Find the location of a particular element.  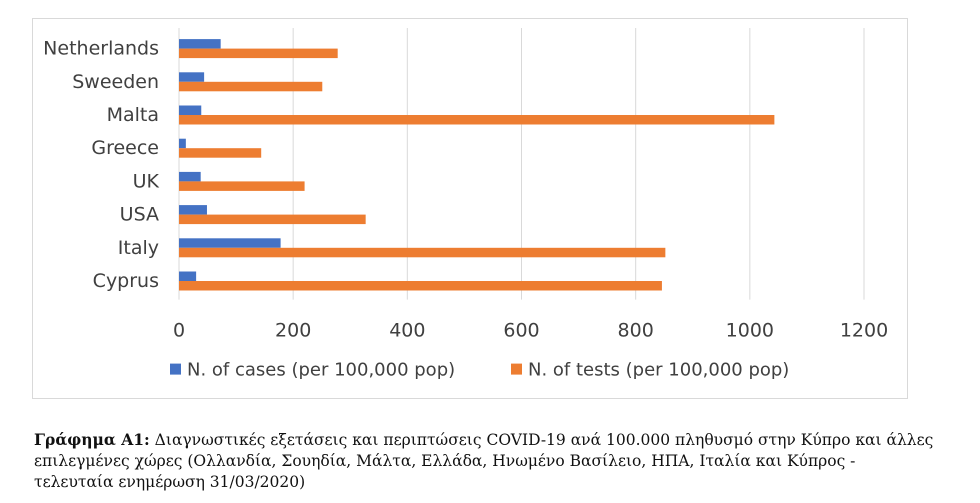

tick-labels: 0 200 400 600 800 1000 1200 is located at coordinates (530, 331).